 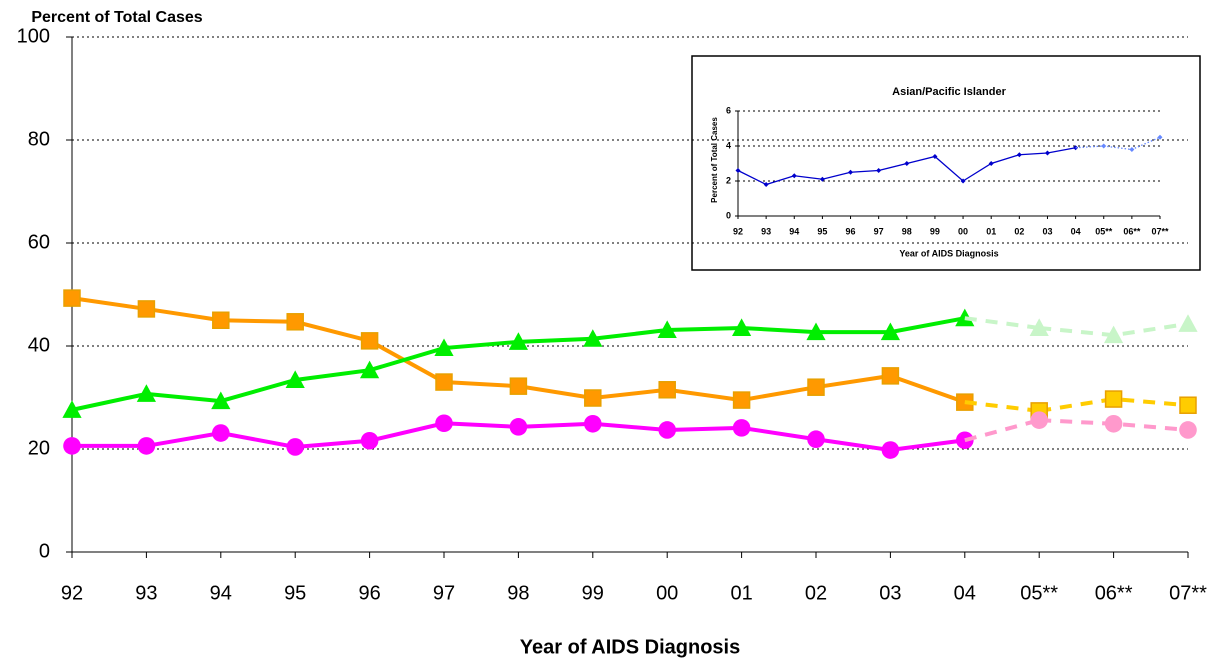 I want to click on x-tick-label: 03, so click(x=1047, y=231).